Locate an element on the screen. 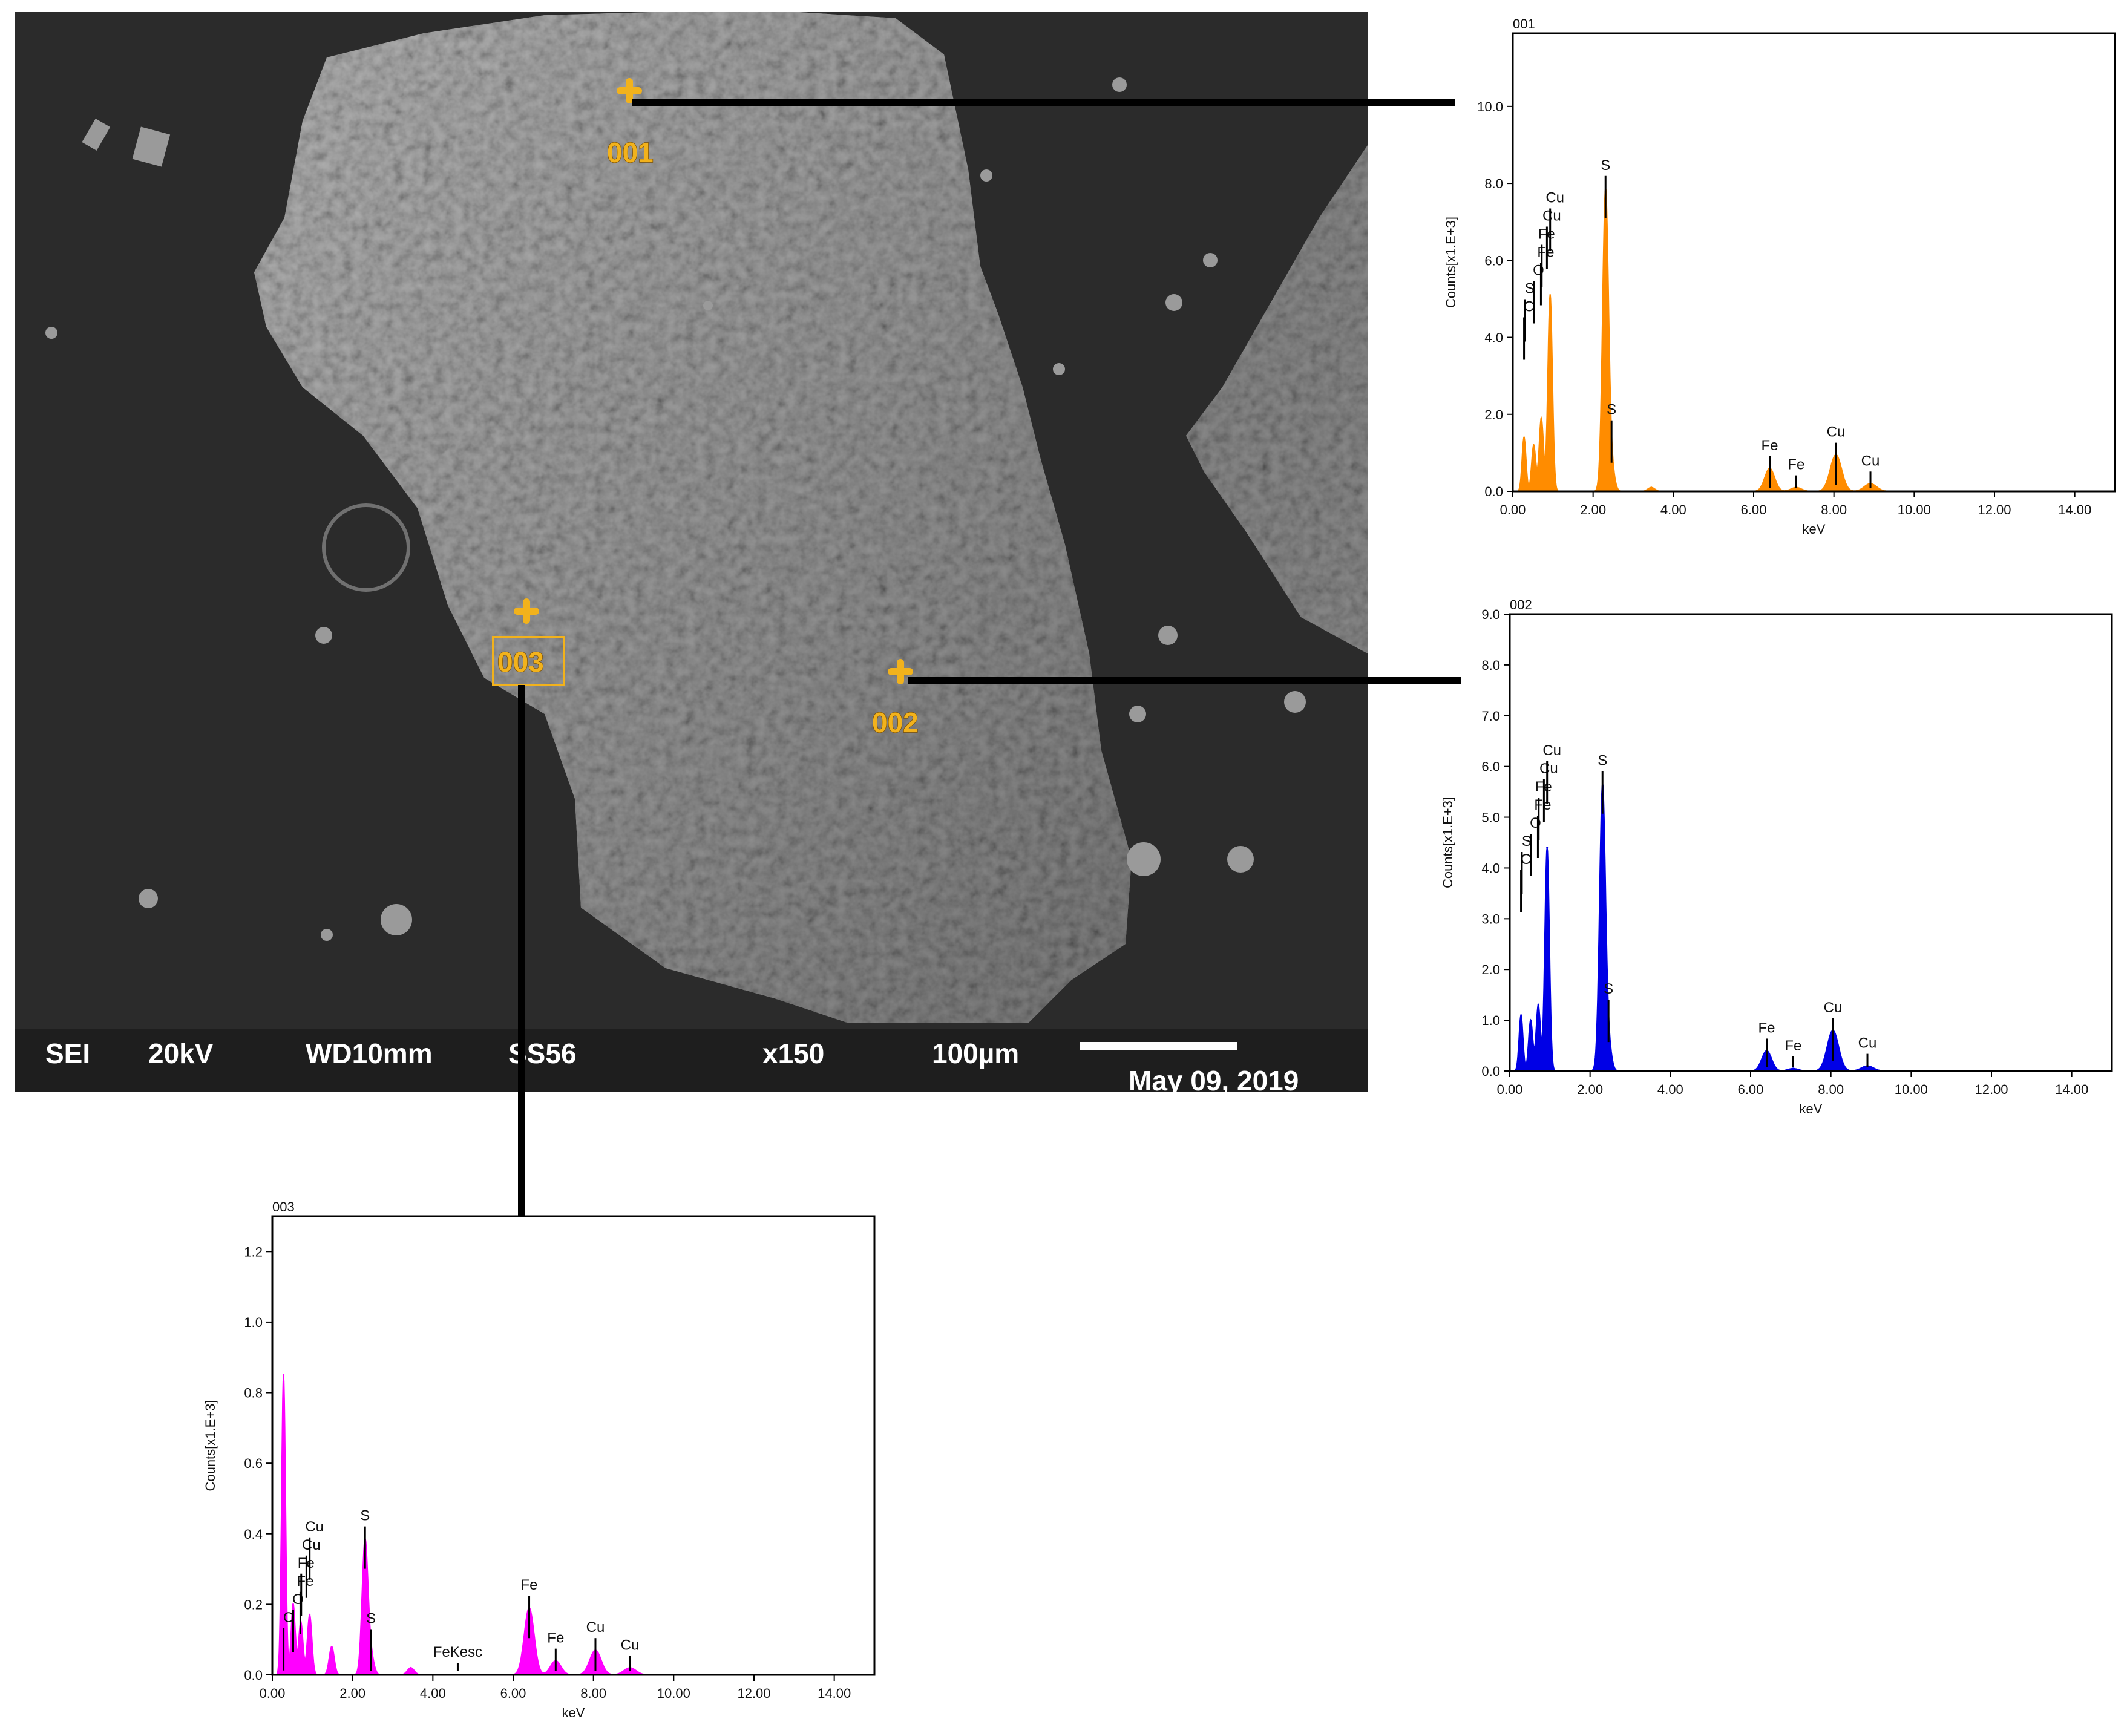 This screenshot has width=2127, height=1736. marker-003: 003 is located at coordinates (528, 642).